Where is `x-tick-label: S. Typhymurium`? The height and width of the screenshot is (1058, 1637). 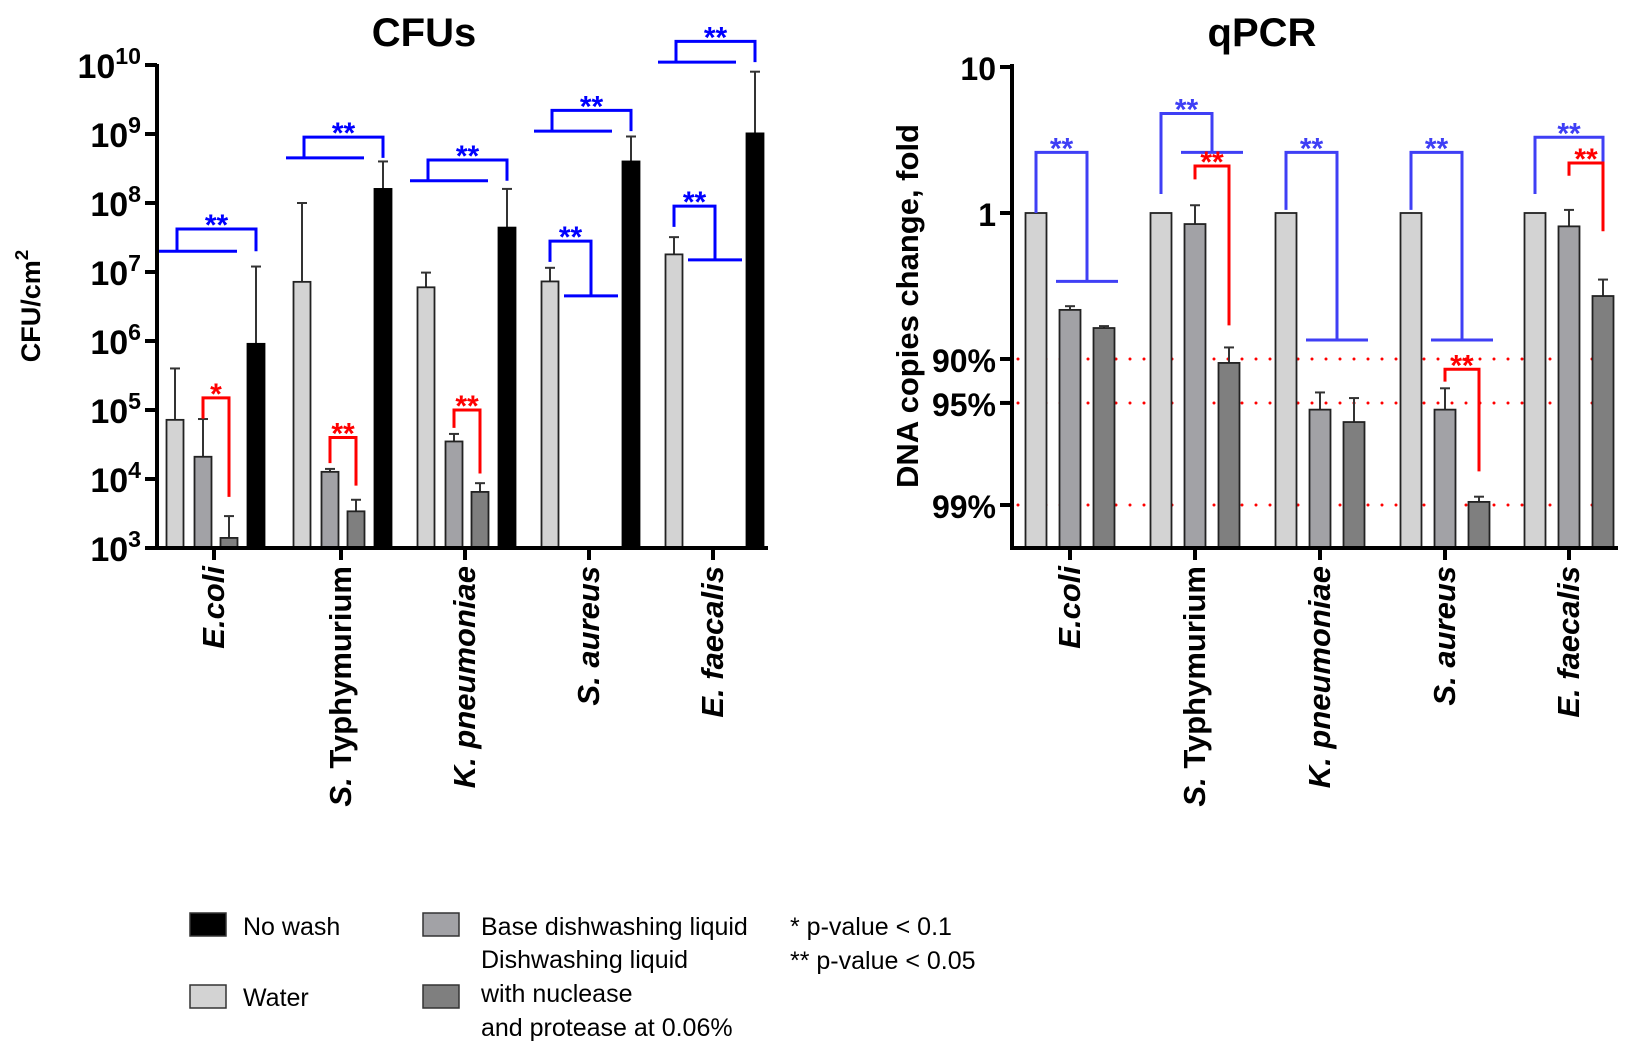 x-tick-label: S. Typhymurium is located at coordinates (340, 686).